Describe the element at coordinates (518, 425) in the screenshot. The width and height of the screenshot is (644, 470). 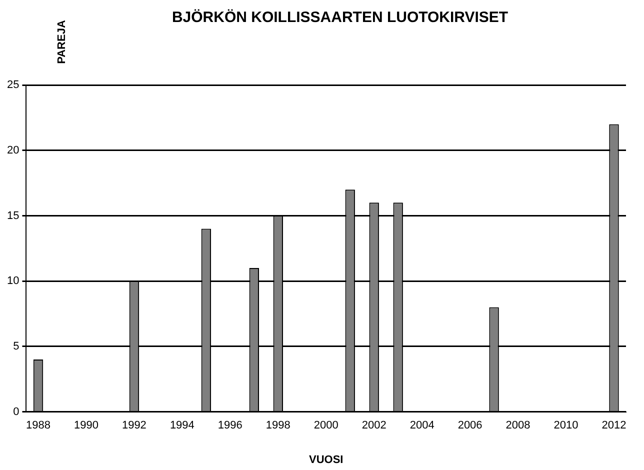
I see `x-tick-label: 2008` at that location.